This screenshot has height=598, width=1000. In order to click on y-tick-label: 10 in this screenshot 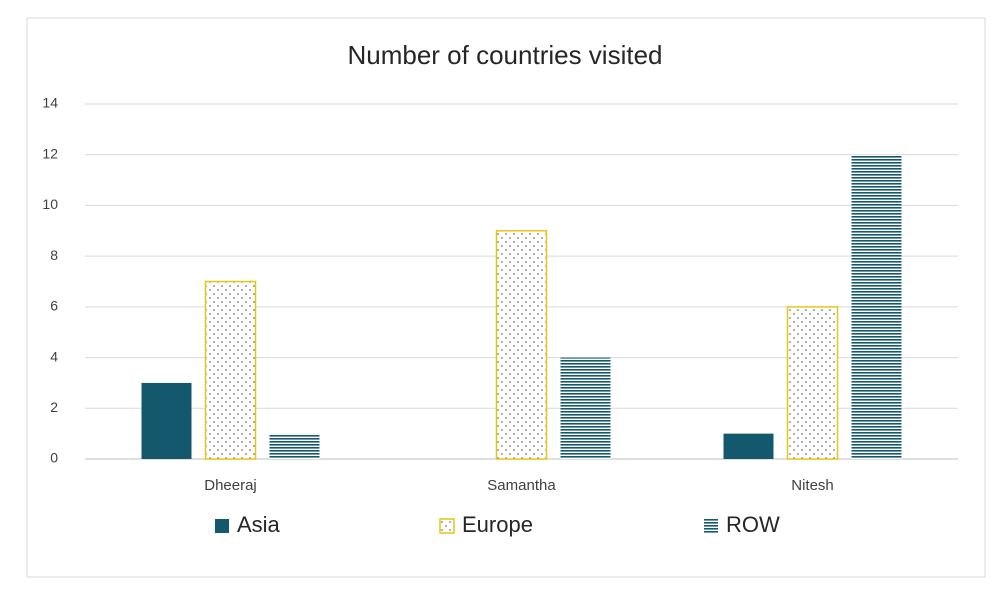, I will do `click(50, 204)`.